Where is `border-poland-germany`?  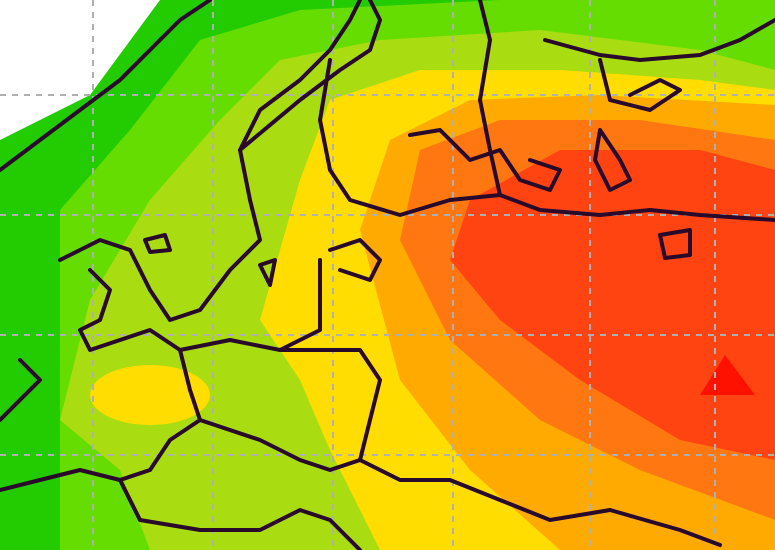
border-poland-germany is located at coordinates (101, 420).